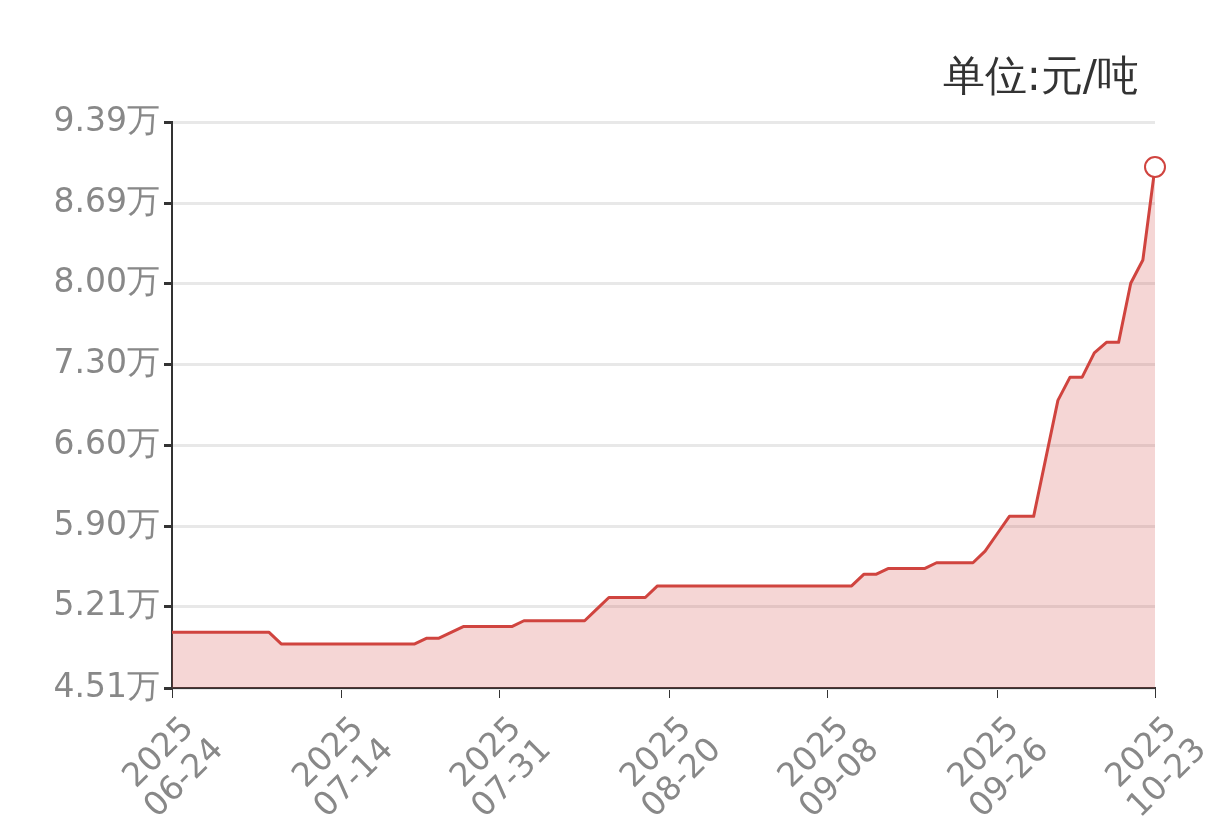  What do you see at coordinates (106, 524) in the screenshot?
I see `y-tick-label: 5.90万` at bounding box center [106, 524].